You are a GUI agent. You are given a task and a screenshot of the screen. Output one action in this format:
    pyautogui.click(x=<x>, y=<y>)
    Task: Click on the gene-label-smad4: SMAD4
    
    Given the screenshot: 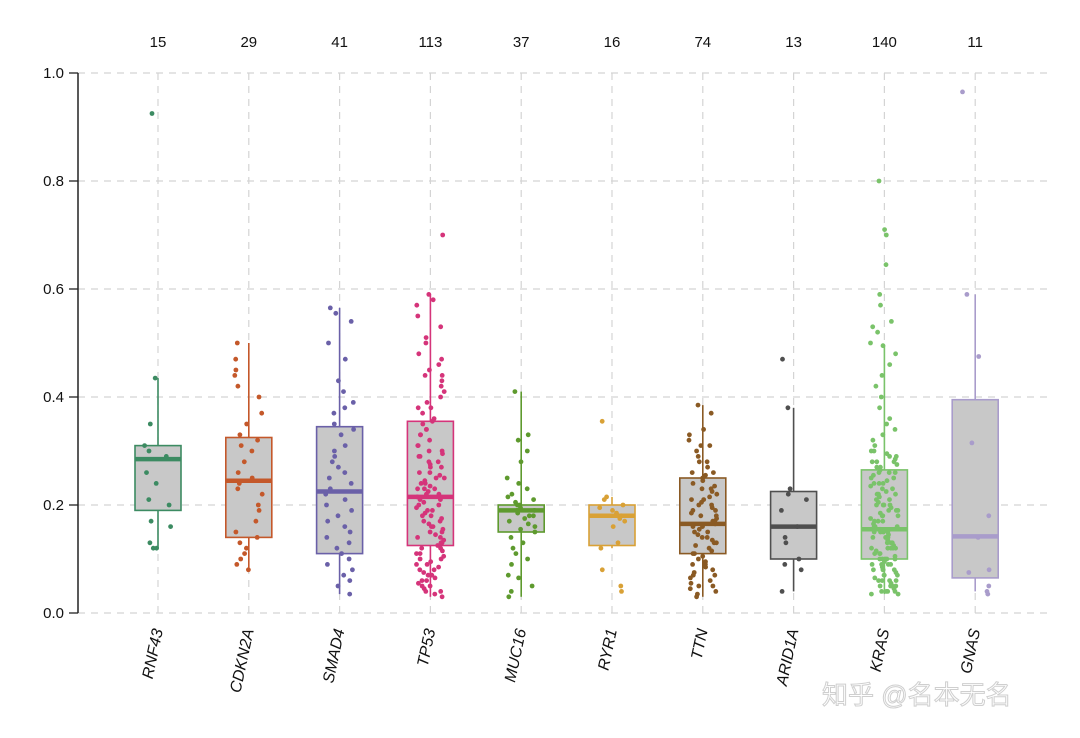 What is the action you would take?
    pyautogui.click(x=334, y=656)
    